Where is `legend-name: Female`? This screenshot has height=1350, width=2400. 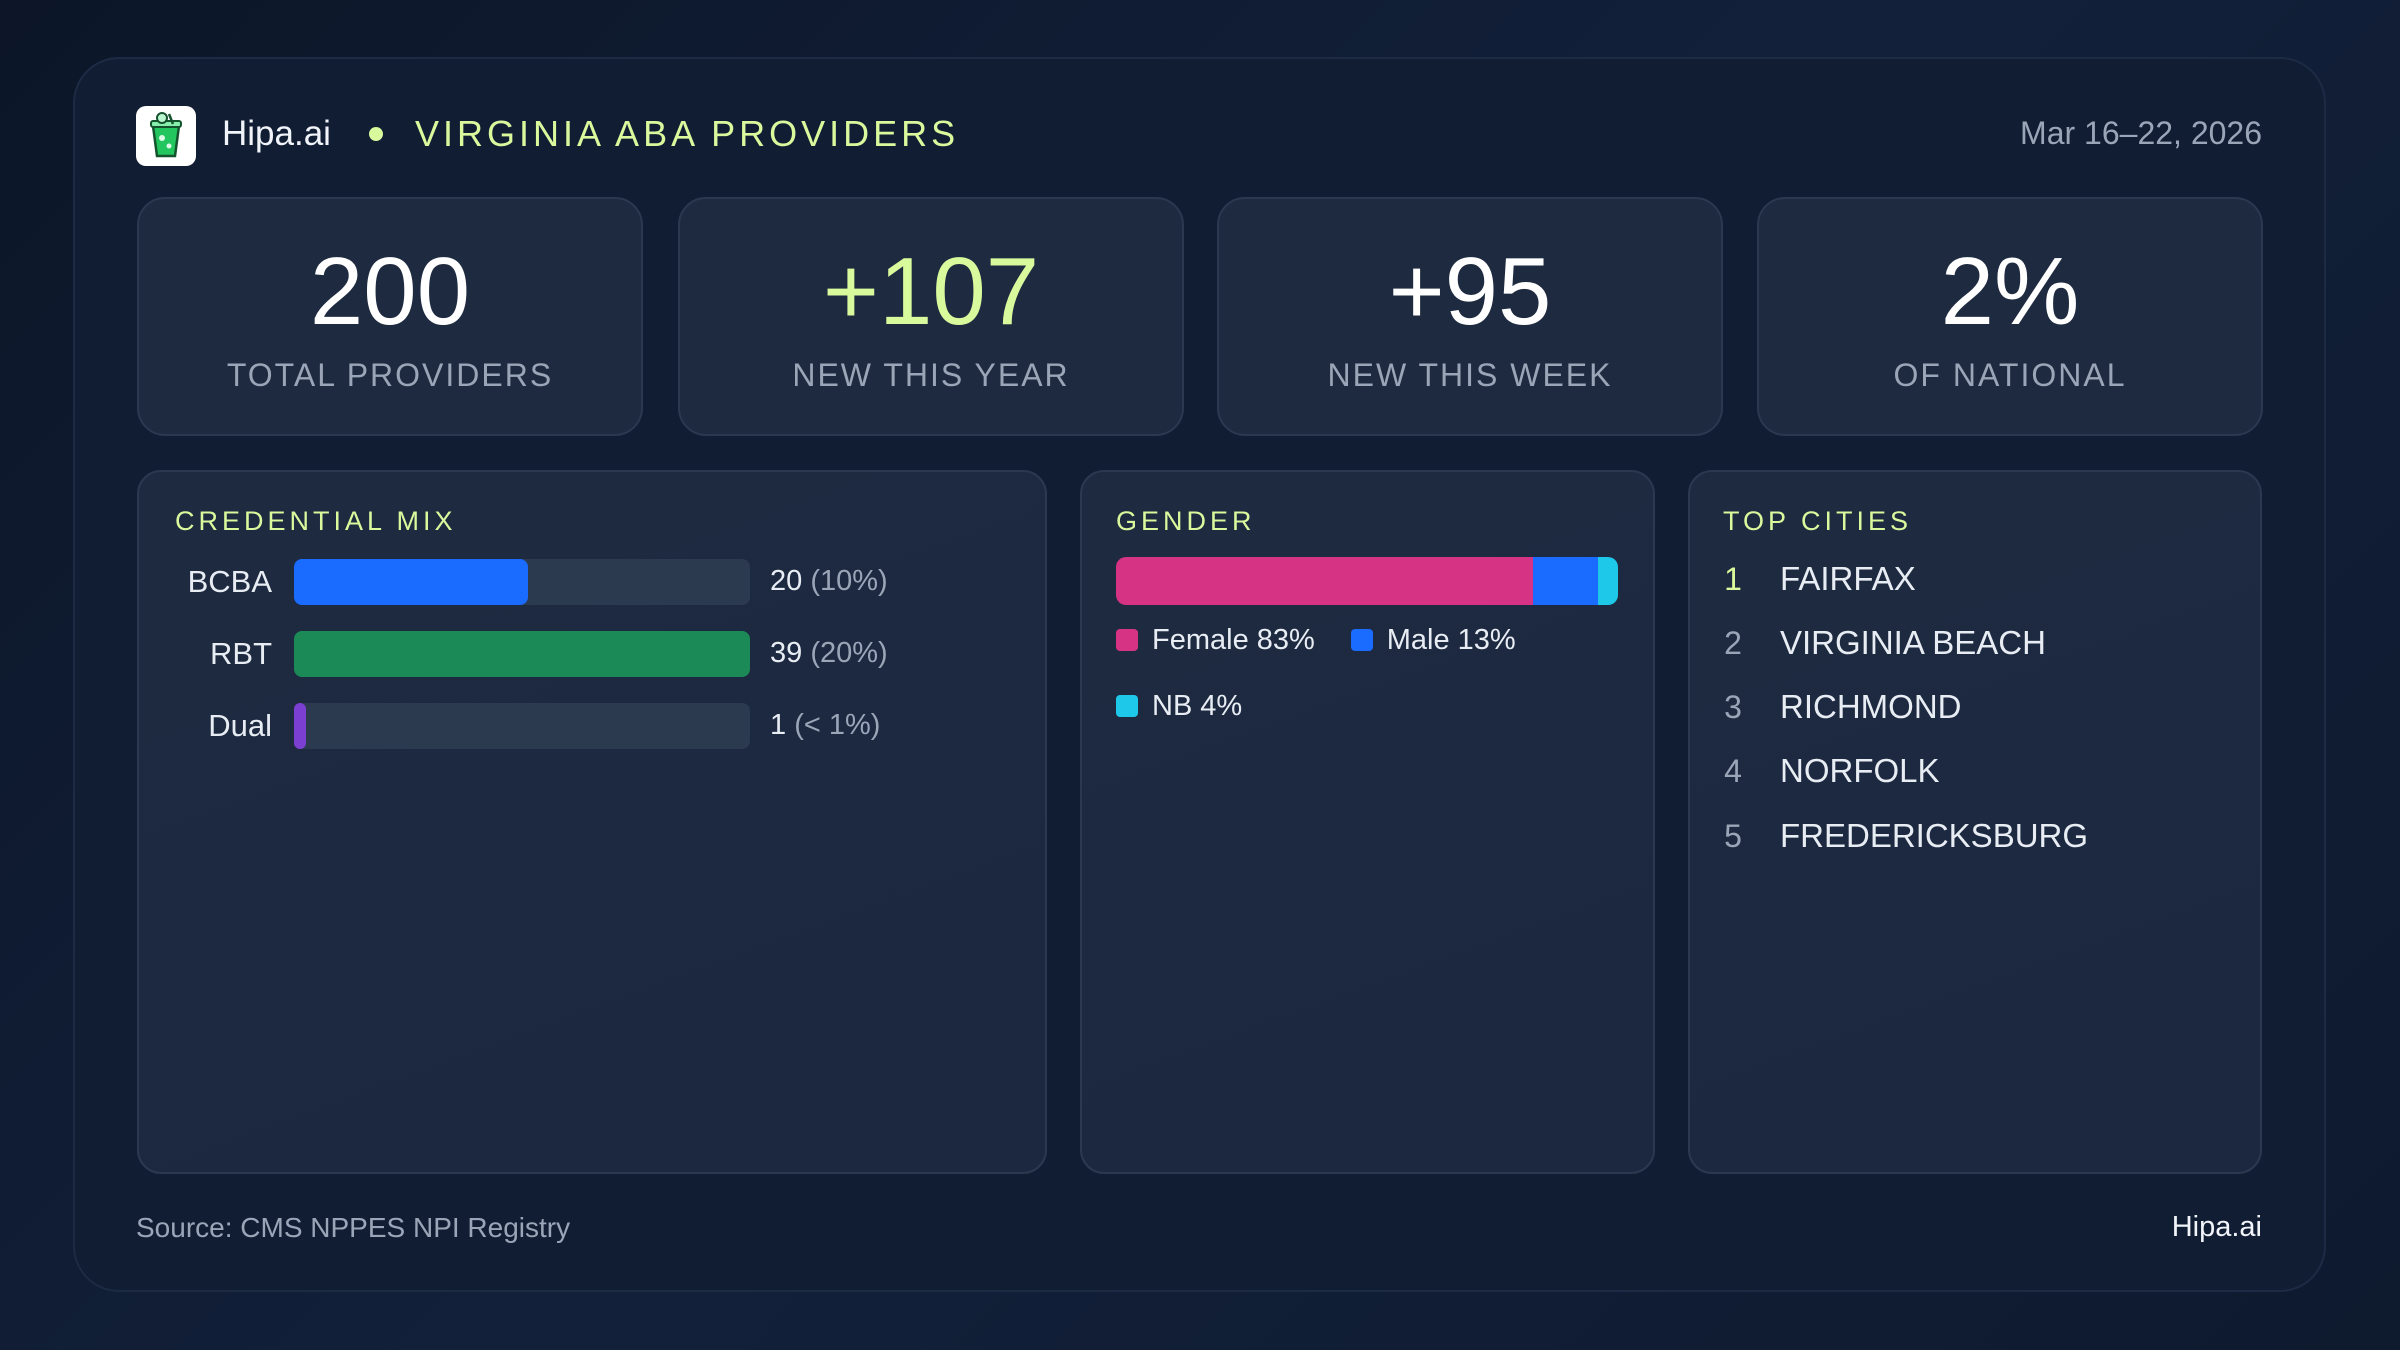 legend-name: Female is located at coordinates (1200, 639).